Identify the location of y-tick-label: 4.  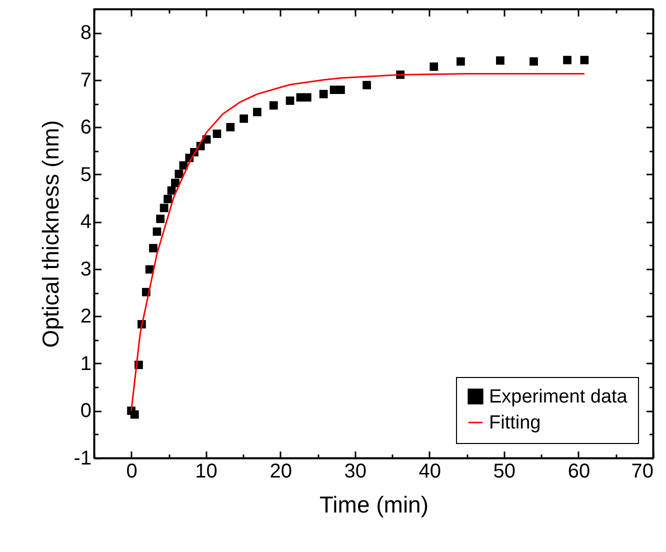
(86, 222).